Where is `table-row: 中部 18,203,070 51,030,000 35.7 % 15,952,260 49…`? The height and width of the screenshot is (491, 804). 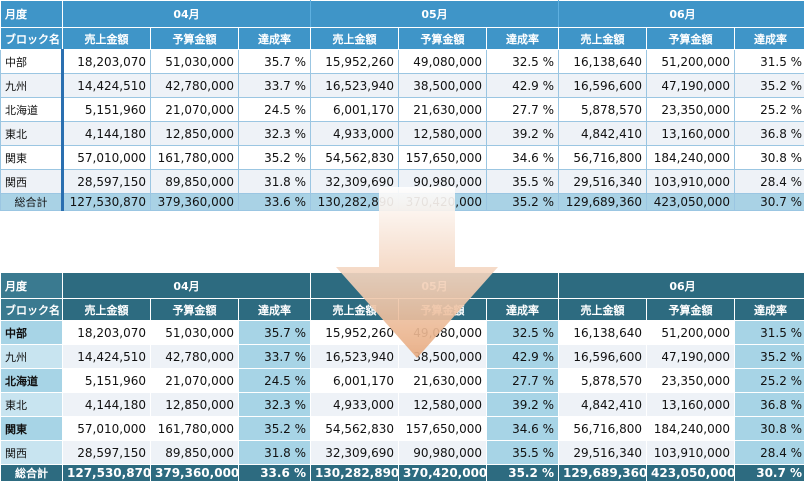 table-row: 中部 18,203,070 51,030,000 35.7 % 15,952,260 49… is located at coordinates (402, 332).